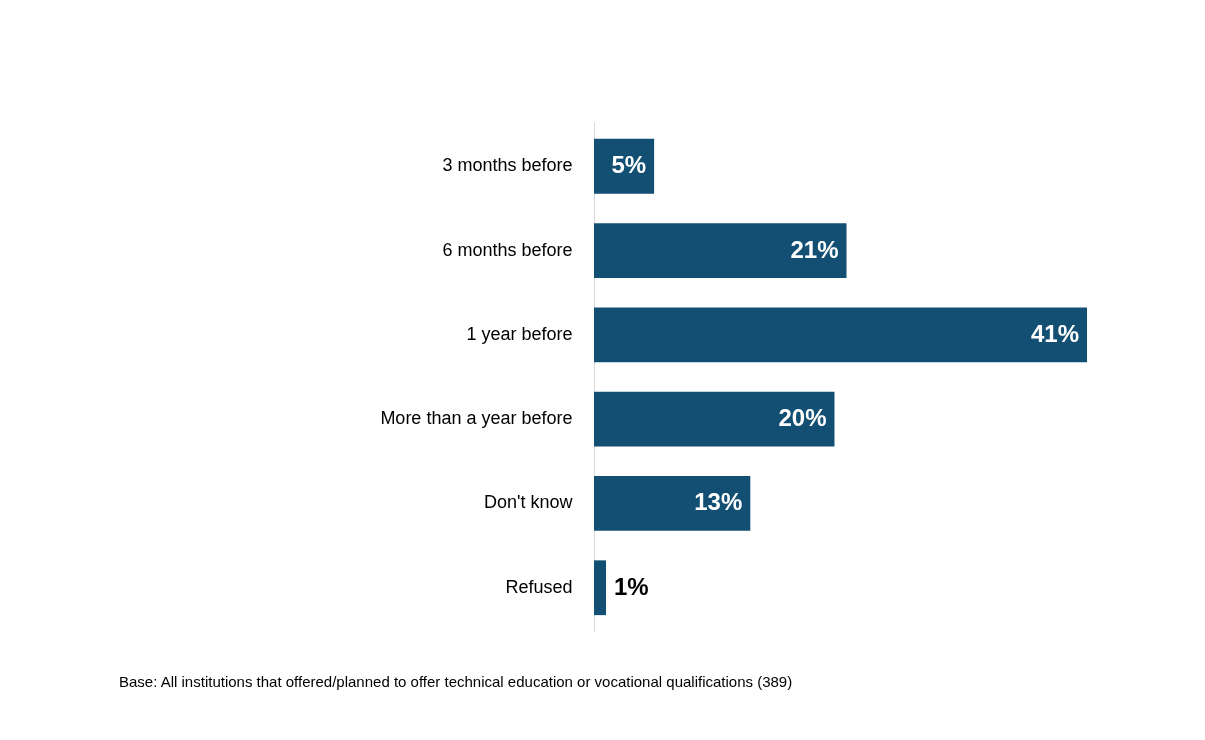 Image resolution: width=1205 pixels, height=740 pixels. What do you see at coordinates (802, 418) in the screenshot?
I see `data-label: 20%` at bounding box center [802, 418].